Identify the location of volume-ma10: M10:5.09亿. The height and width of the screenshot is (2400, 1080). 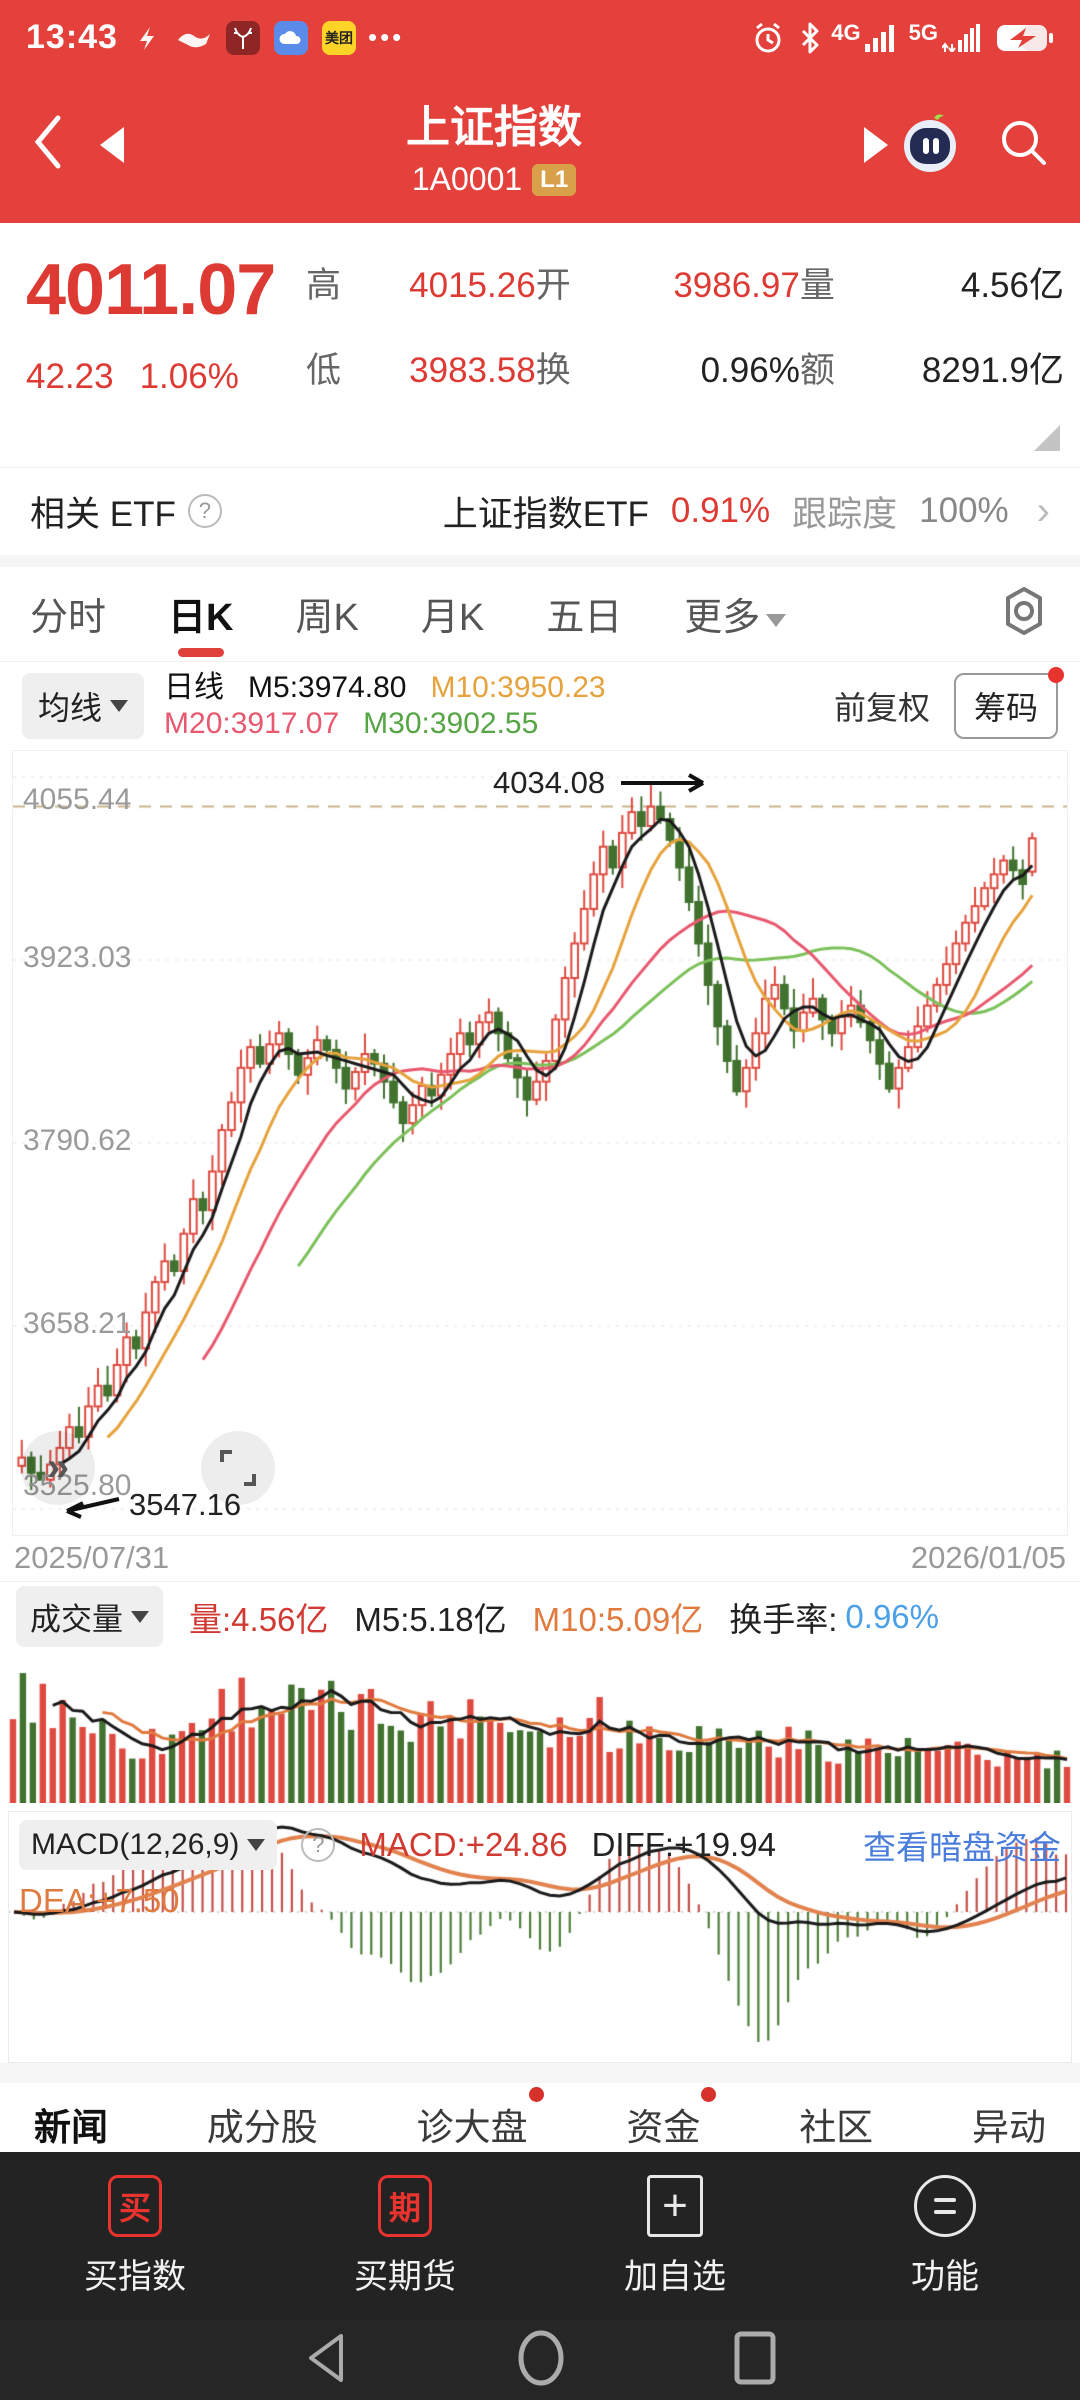
(618, 1619).